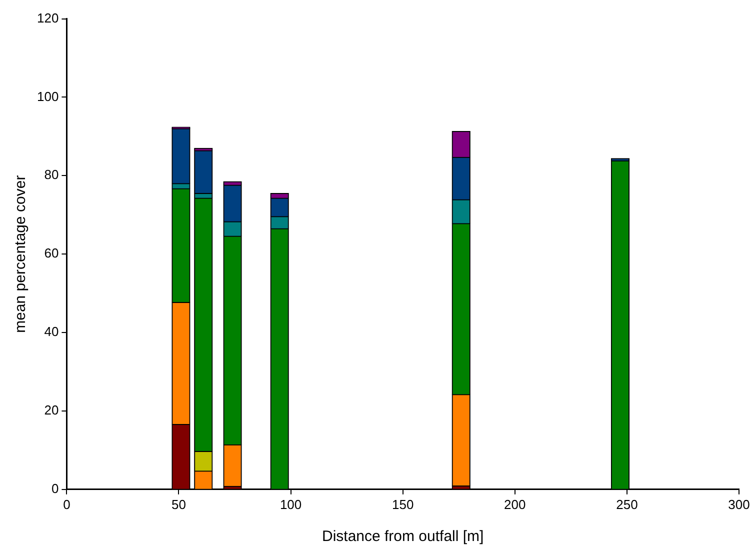 Image resolution: width=753 pixels, height=558 pixels. Describe the element at coordinates (21, 254) in the screenshot. I see `y-axis-title: mean percentage cover` at that location.